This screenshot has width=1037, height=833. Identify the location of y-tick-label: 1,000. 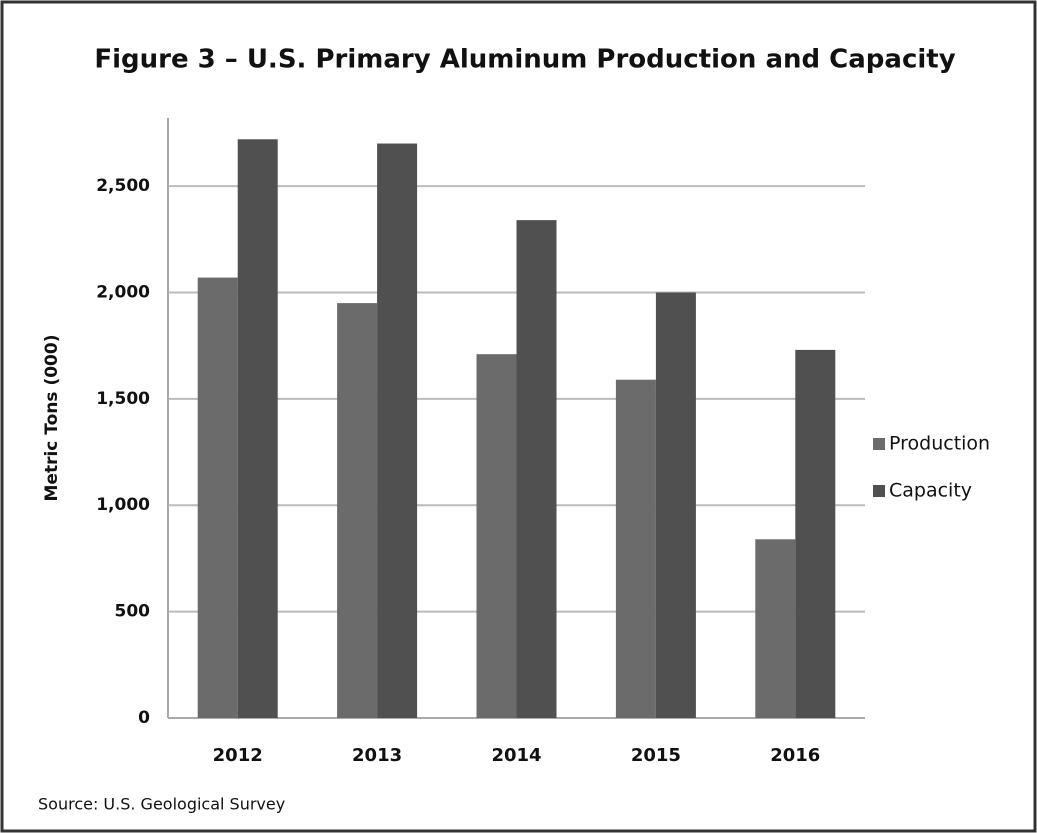
(123, 505).